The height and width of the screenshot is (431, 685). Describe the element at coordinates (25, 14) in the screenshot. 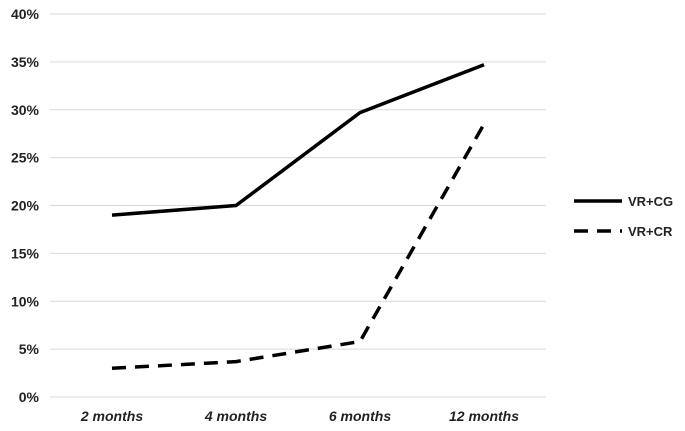

I see `y-tick-label: 40%` at that location.